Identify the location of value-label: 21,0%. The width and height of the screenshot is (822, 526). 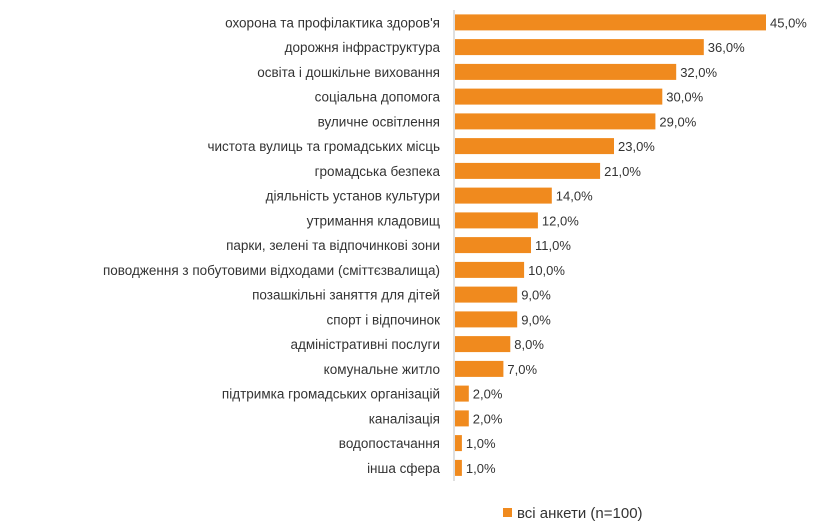
(622, 171).